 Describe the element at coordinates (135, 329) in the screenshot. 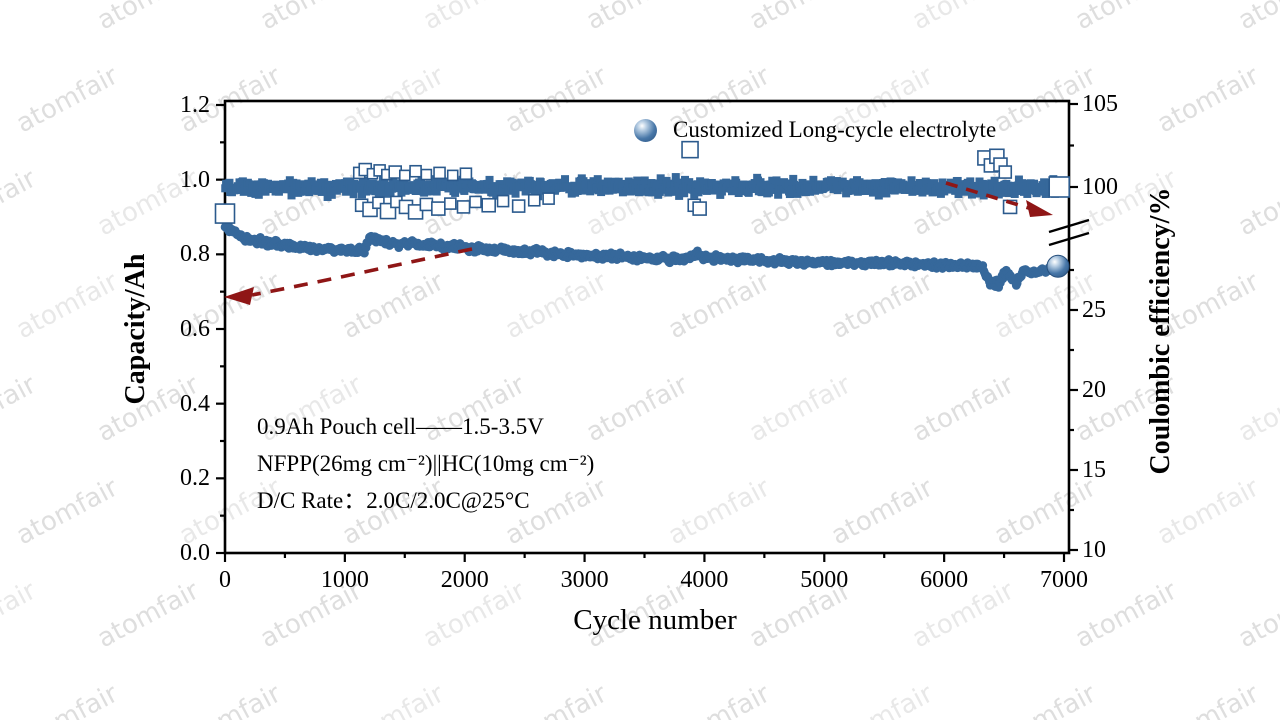

I see `left-axis-title: Capacity/Ah` at that location.